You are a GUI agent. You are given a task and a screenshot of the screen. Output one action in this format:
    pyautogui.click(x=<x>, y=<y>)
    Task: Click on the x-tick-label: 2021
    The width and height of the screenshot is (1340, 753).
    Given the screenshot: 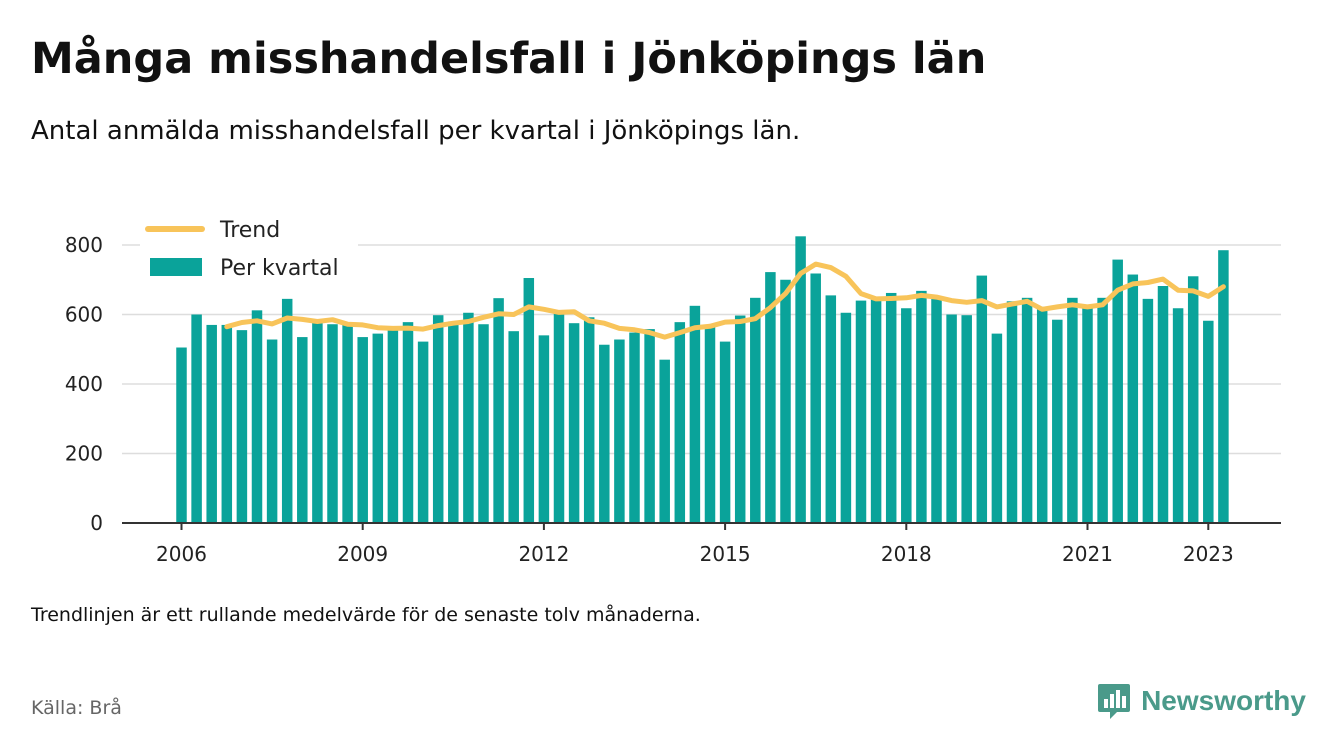 What is the action you would take?
    pyautogui.click(x=1087, y=554)
    